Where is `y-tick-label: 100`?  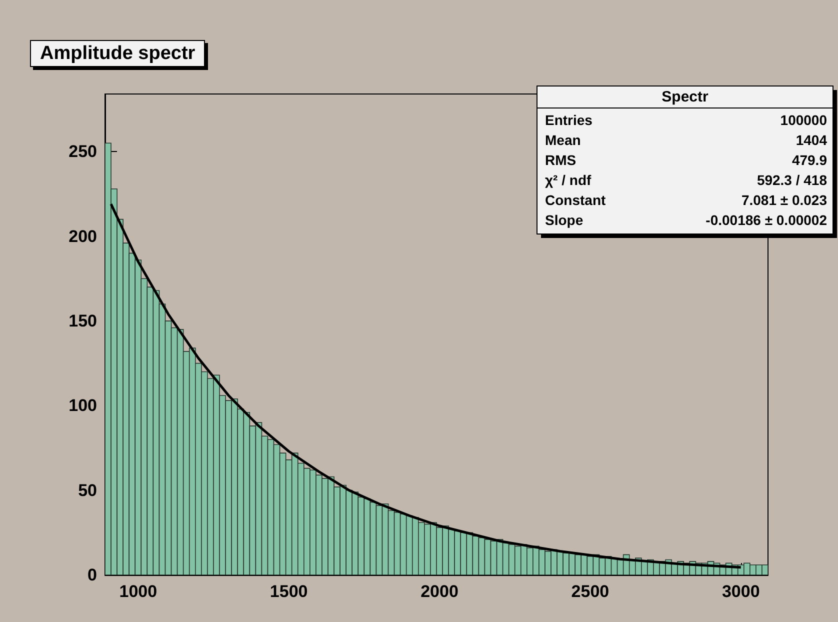 y-tick-label: 100 is located at coordinates (82, 406).